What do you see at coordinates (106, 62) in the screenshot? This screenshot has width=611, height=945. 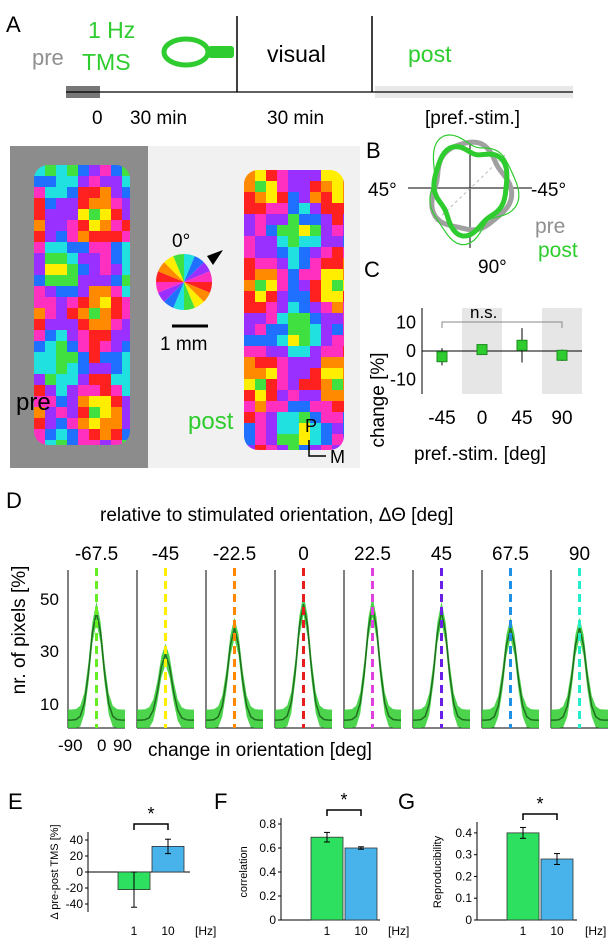 I see `tms-line2: TMS` at bounding box center [106, 62].